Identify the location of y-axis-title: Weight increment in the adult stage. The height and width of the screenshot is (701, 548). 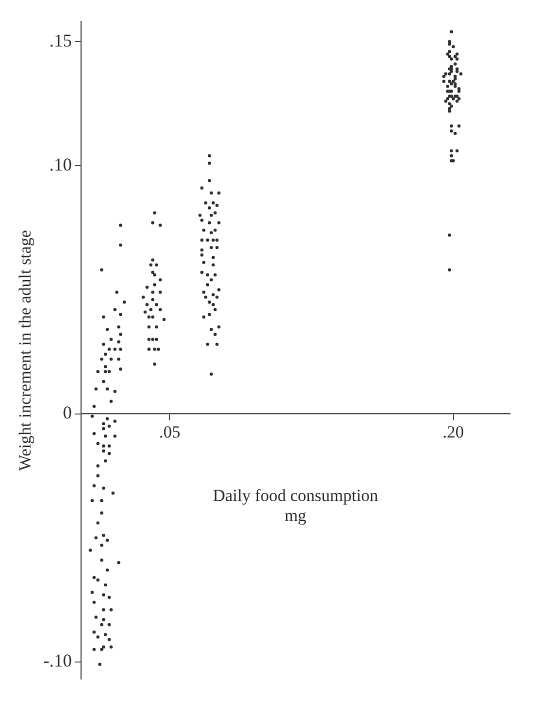
(25, 350).